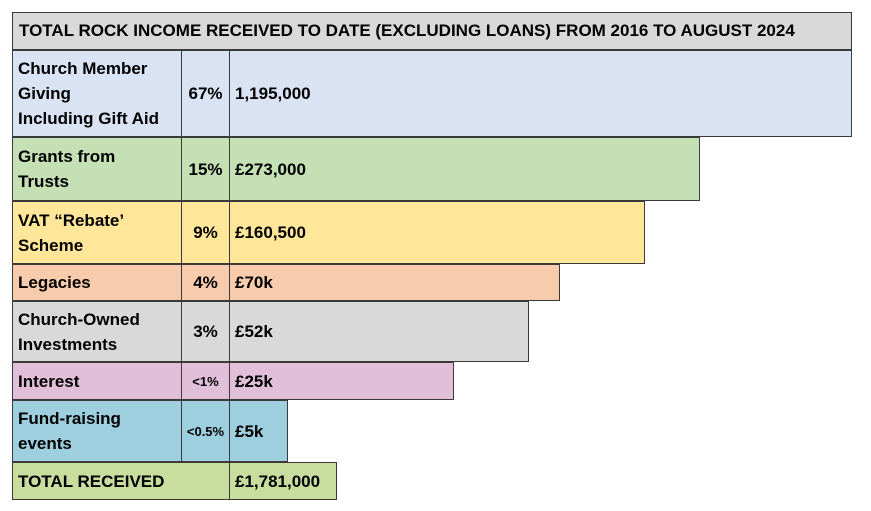 The width and height of the screenshot is (871, 511). Describe the element at coordinates (283, 481) in the screenshot. I see `total-value: £1,781,000` at that location.